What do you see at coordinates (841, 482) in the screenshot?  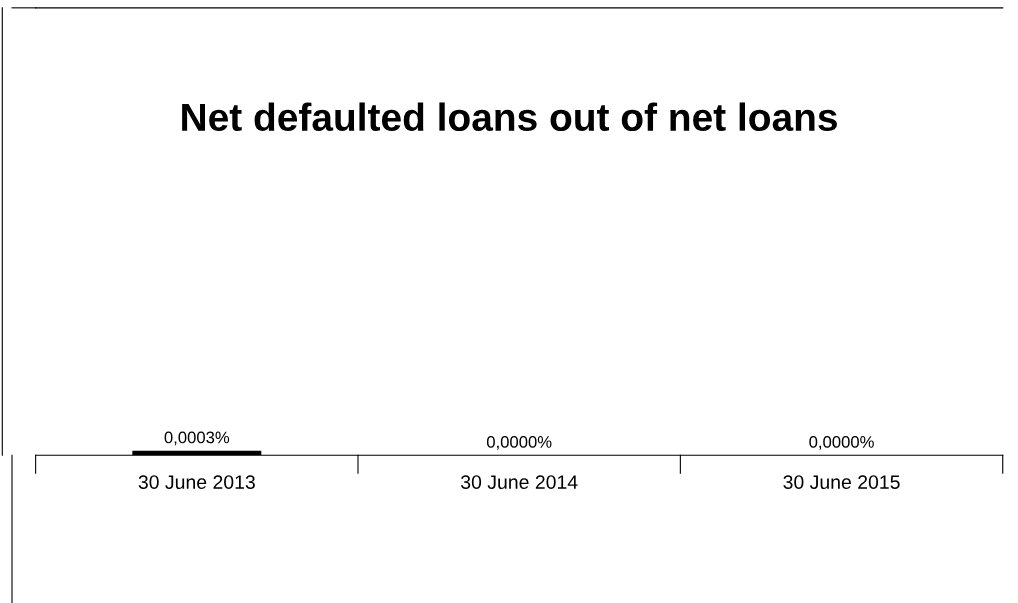 I see `x-tick-label: 30 June 2015` at bounding box center [841, 482].